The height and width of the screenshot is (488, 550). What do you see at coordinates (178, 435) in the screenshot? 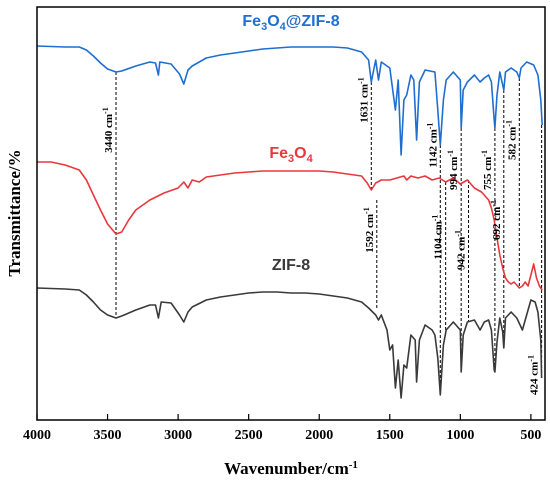
I see `x-tick-label: 3000` at bounding box center [178, 435].